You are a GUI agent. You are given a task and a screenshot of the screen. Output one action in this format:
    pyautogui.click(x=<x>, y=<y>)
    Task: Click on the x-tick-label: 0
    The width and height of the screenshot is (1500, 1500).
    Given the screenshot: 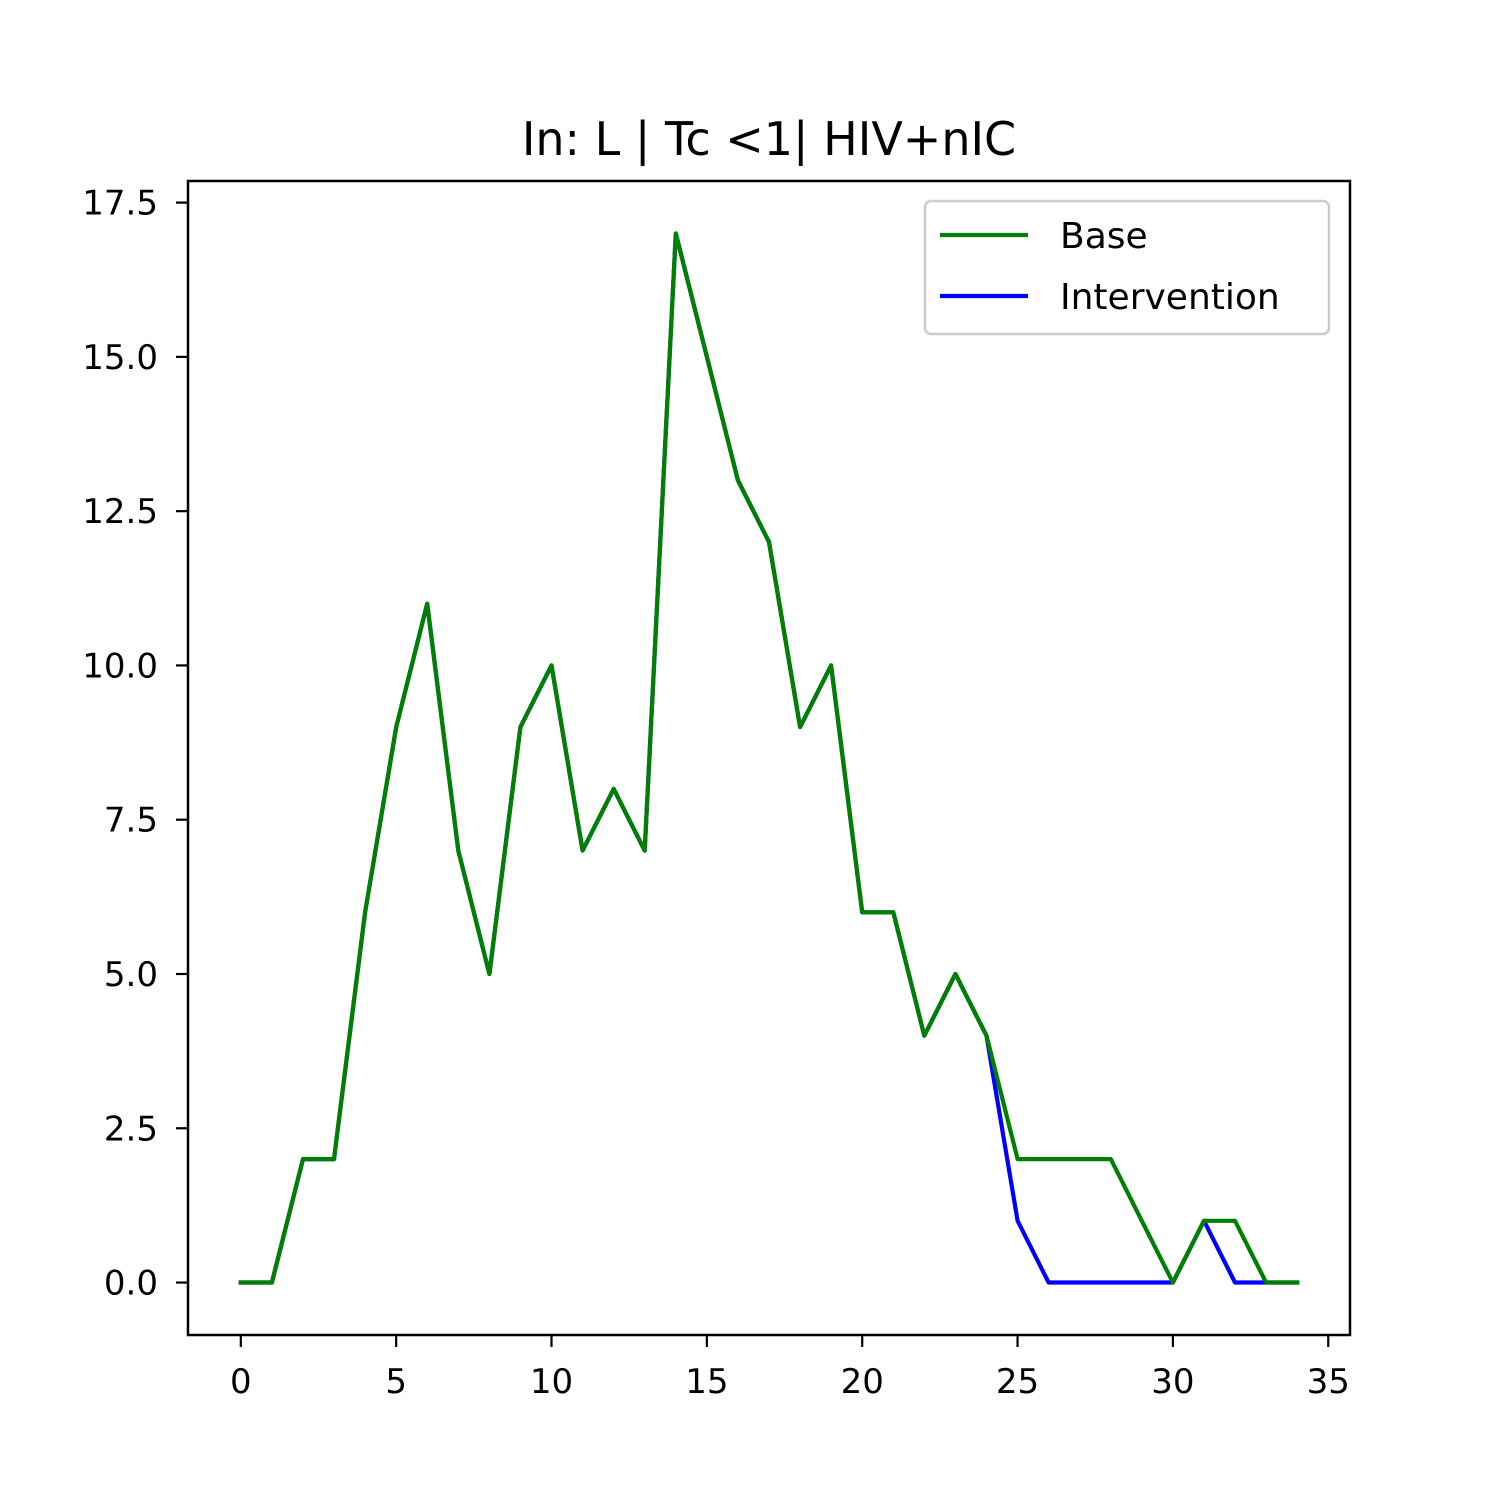 What is the action you would take?
    pyautogui.click(x=241, y=1382)
    